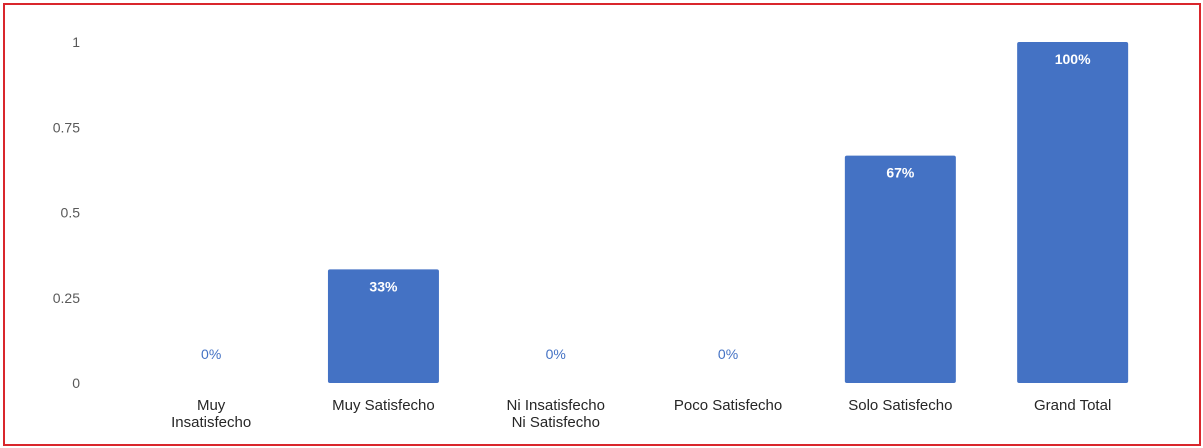 The image size is (1203, 448). What do you see at coordinates (383, 405) in the screenshot?
I see `x-tick-label: Muy Satisfecho` at bounding box center [383, 405].